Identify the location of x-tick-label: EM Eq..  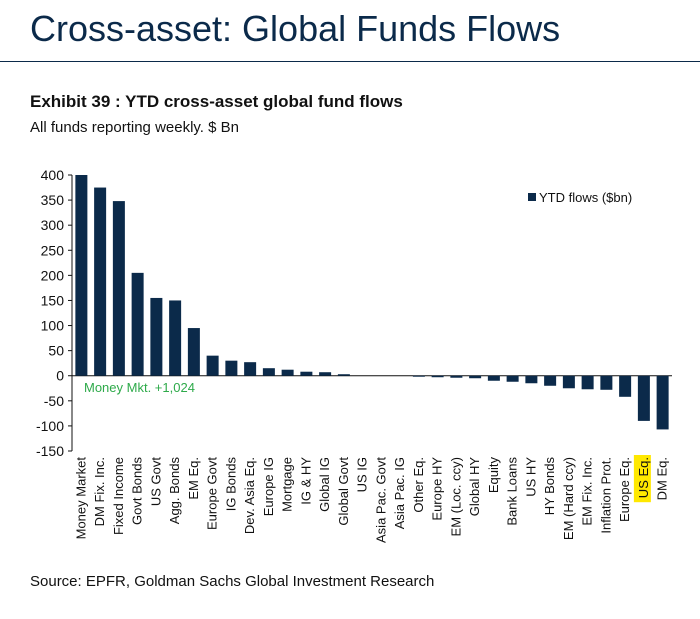
(193, 478).